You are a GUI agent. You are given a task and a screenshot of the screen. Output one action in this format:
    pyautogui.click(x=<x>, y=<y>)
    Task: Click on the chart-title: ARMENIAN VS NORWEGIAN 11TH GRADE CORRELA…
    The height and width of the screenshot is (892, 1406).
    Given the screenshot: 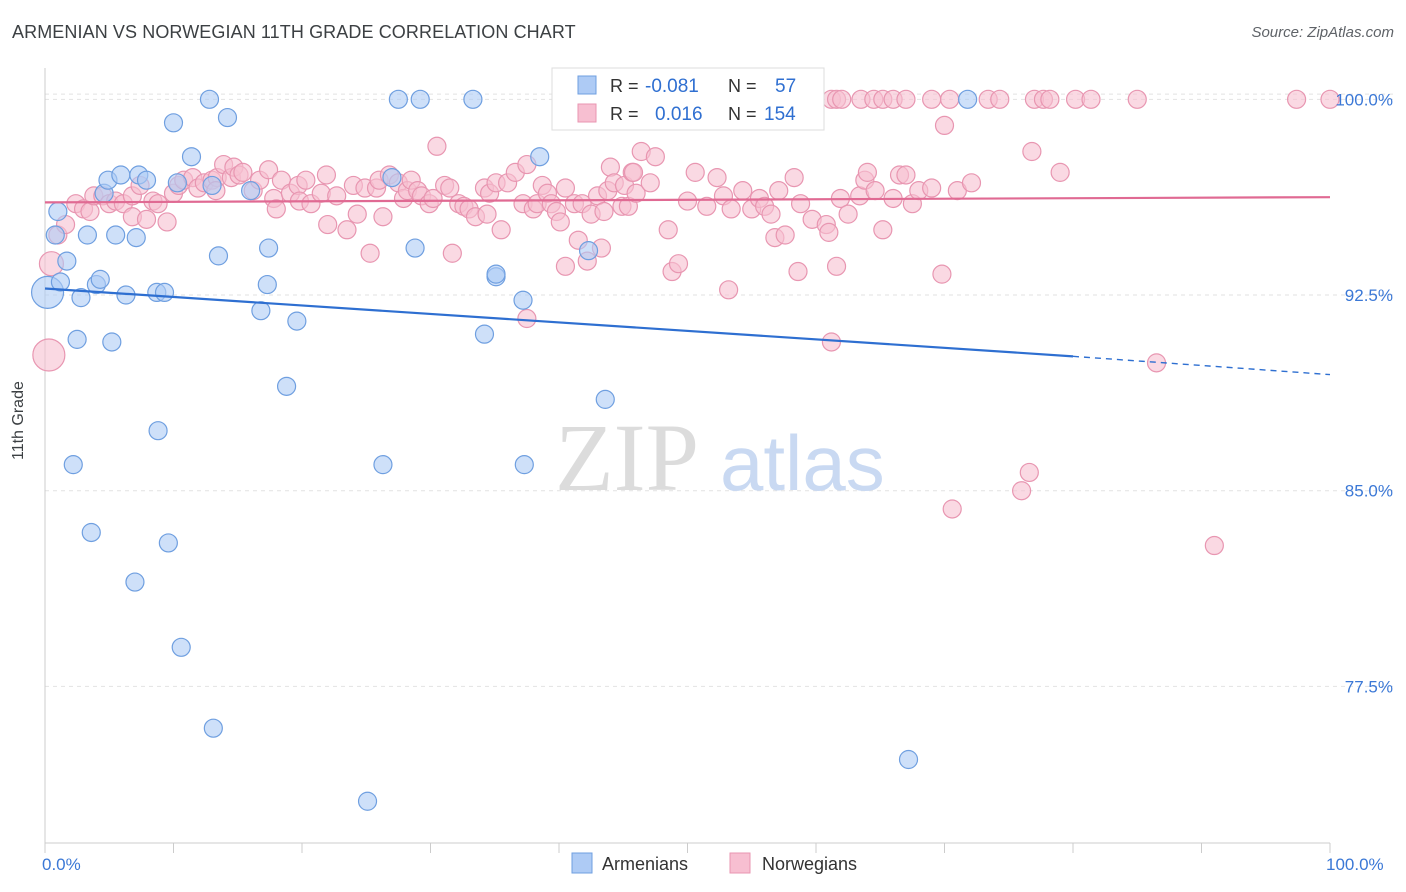 What is the action you would take?
    pyautogui.click(x=294, y=32)
    